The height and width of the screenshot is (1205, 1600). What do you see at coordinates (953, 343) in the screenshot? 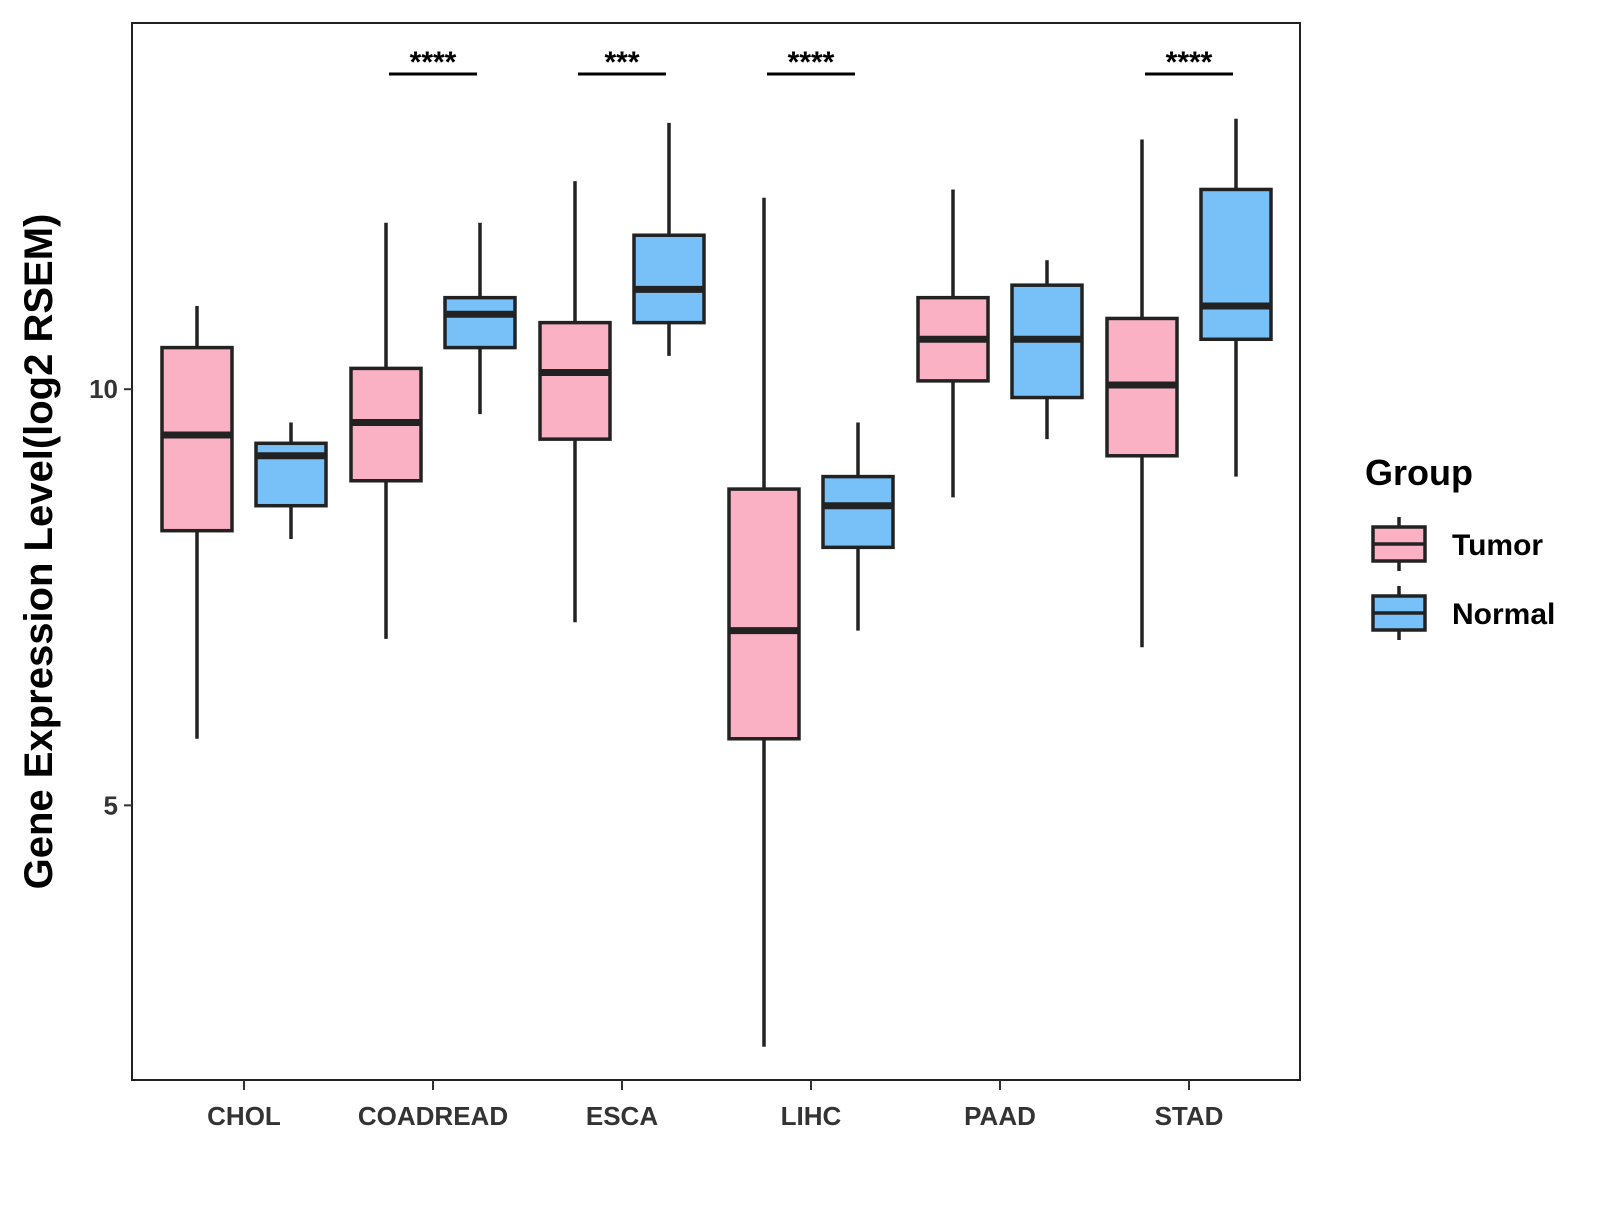
I see `box-tumor-paad` at bounding box center [953, 343].